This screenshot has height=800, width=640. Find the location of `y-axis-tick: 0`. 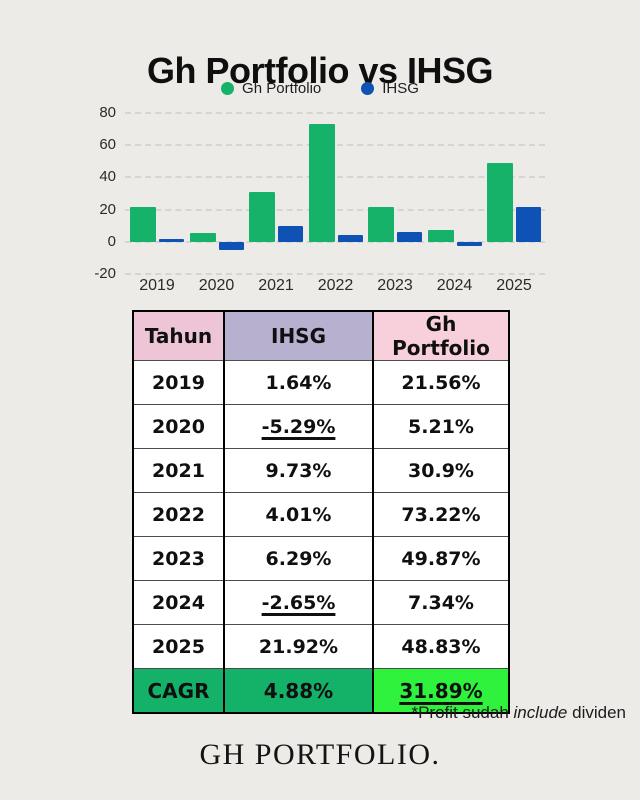

y-axis-tick: 0 is located at coordinates (111, 241).